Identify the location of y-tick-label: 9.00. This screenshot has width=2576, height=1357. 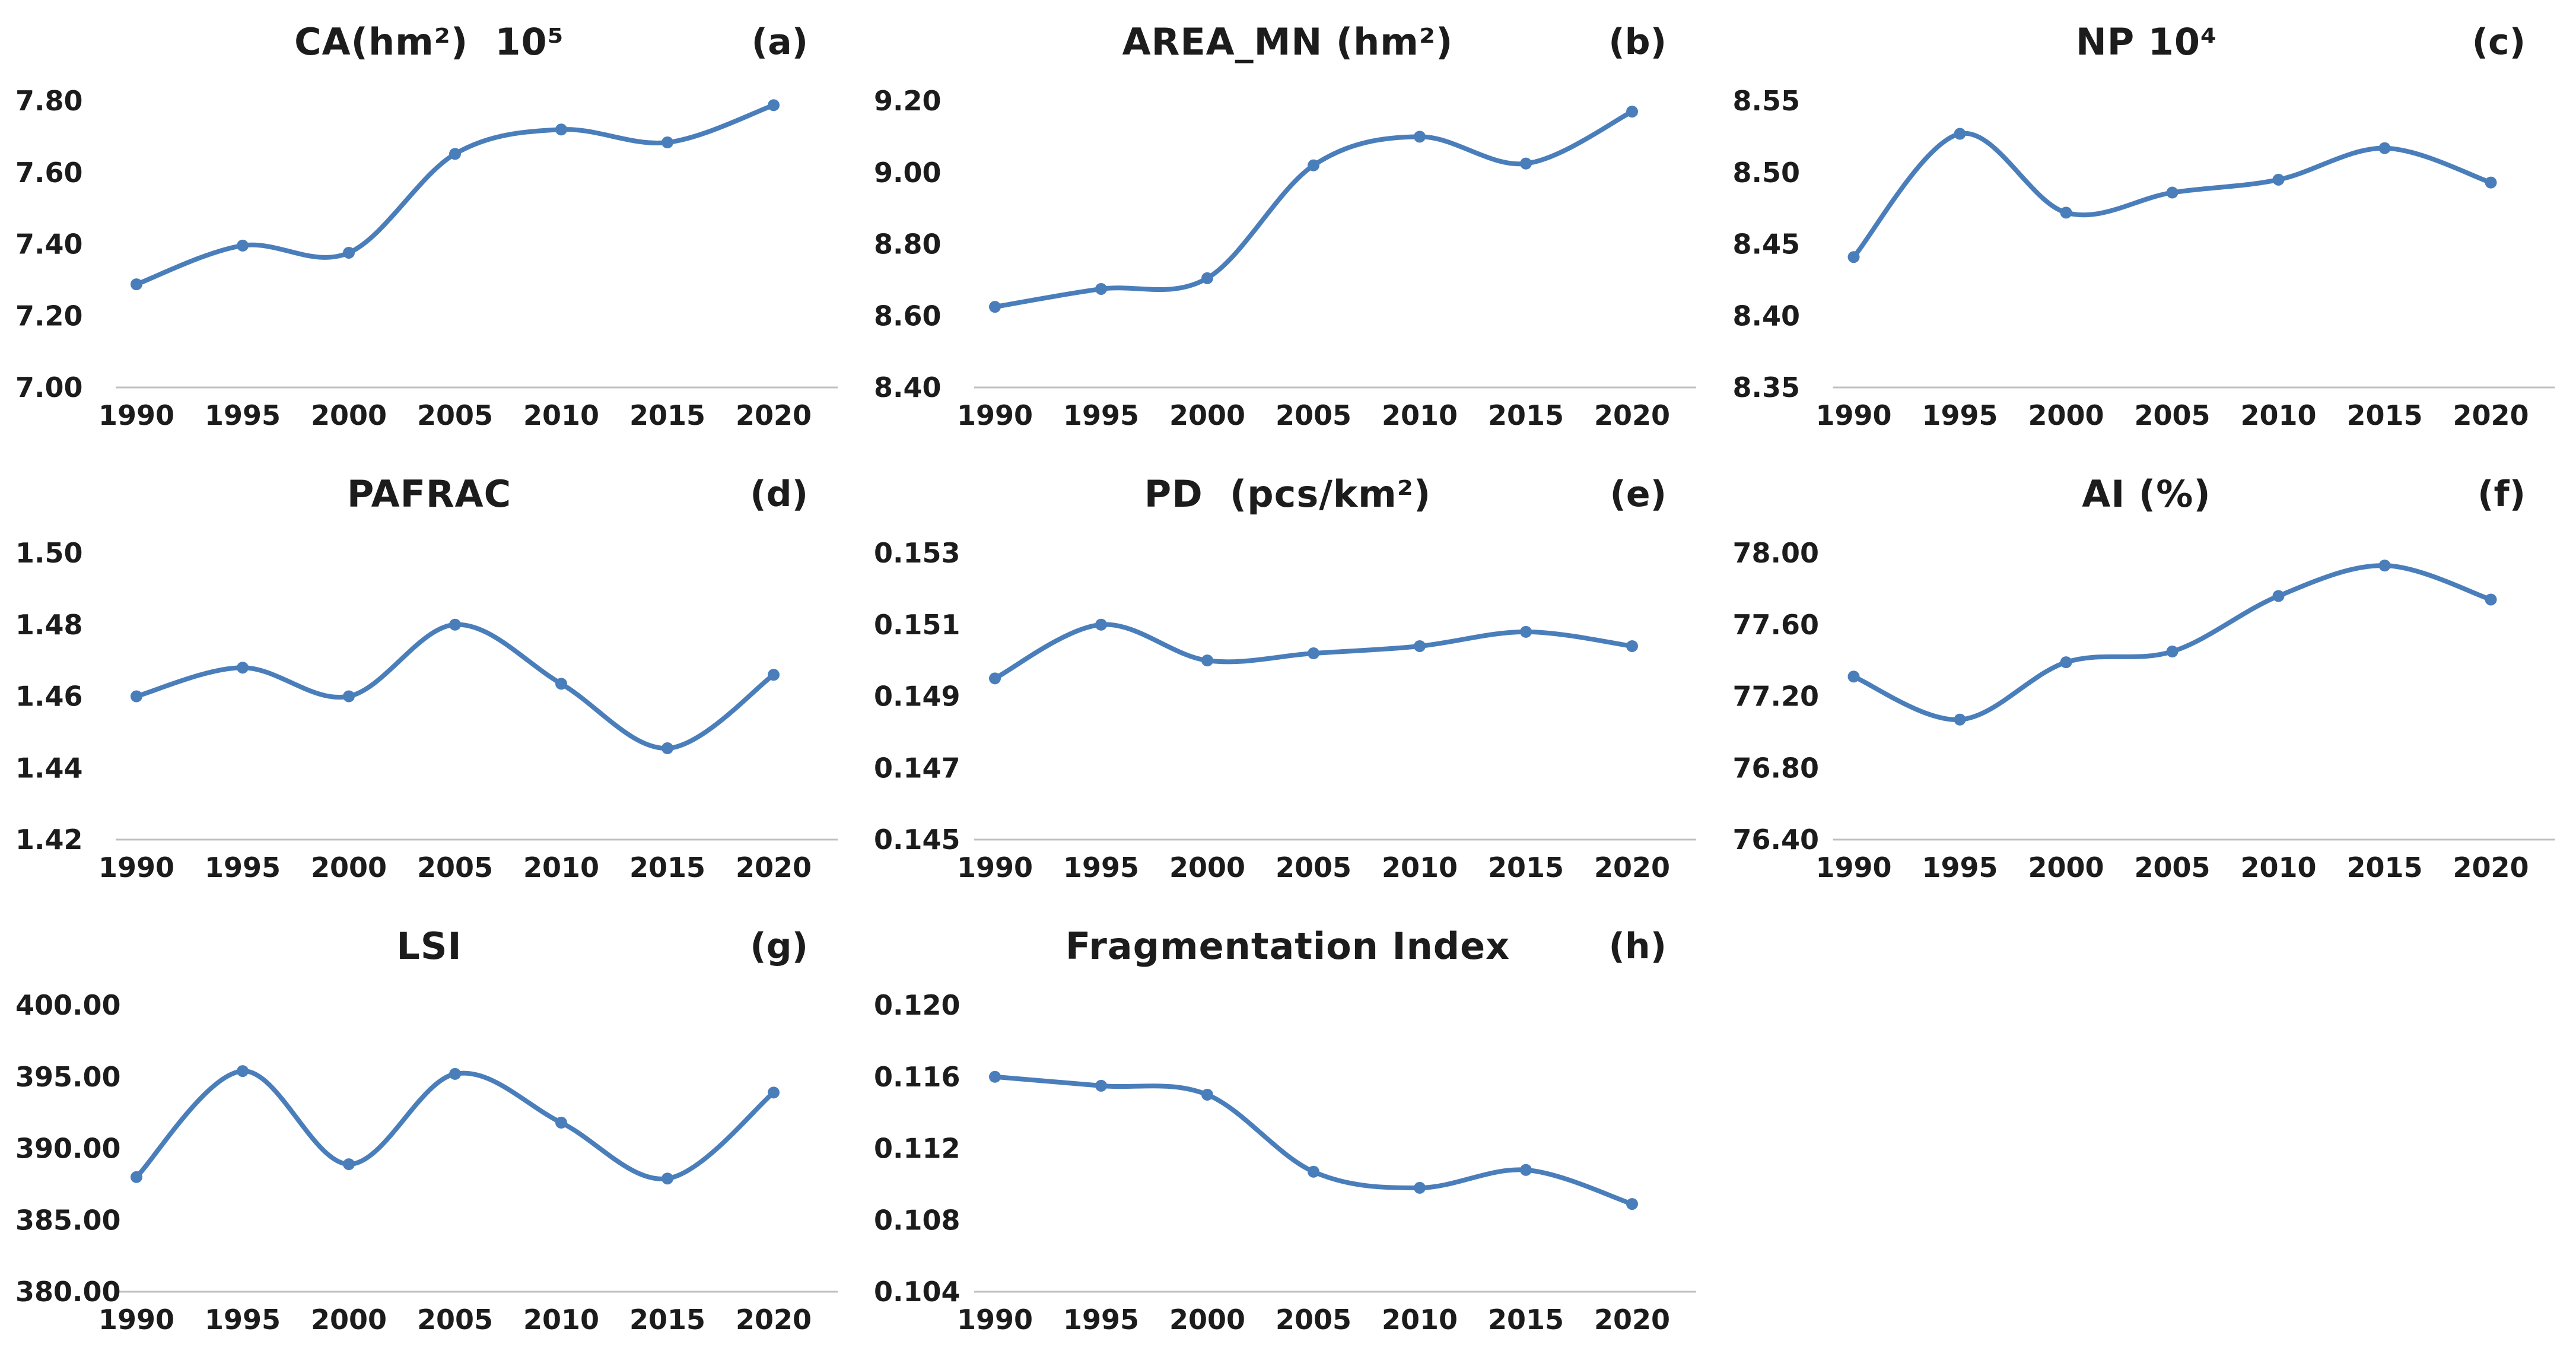
(908, 173).